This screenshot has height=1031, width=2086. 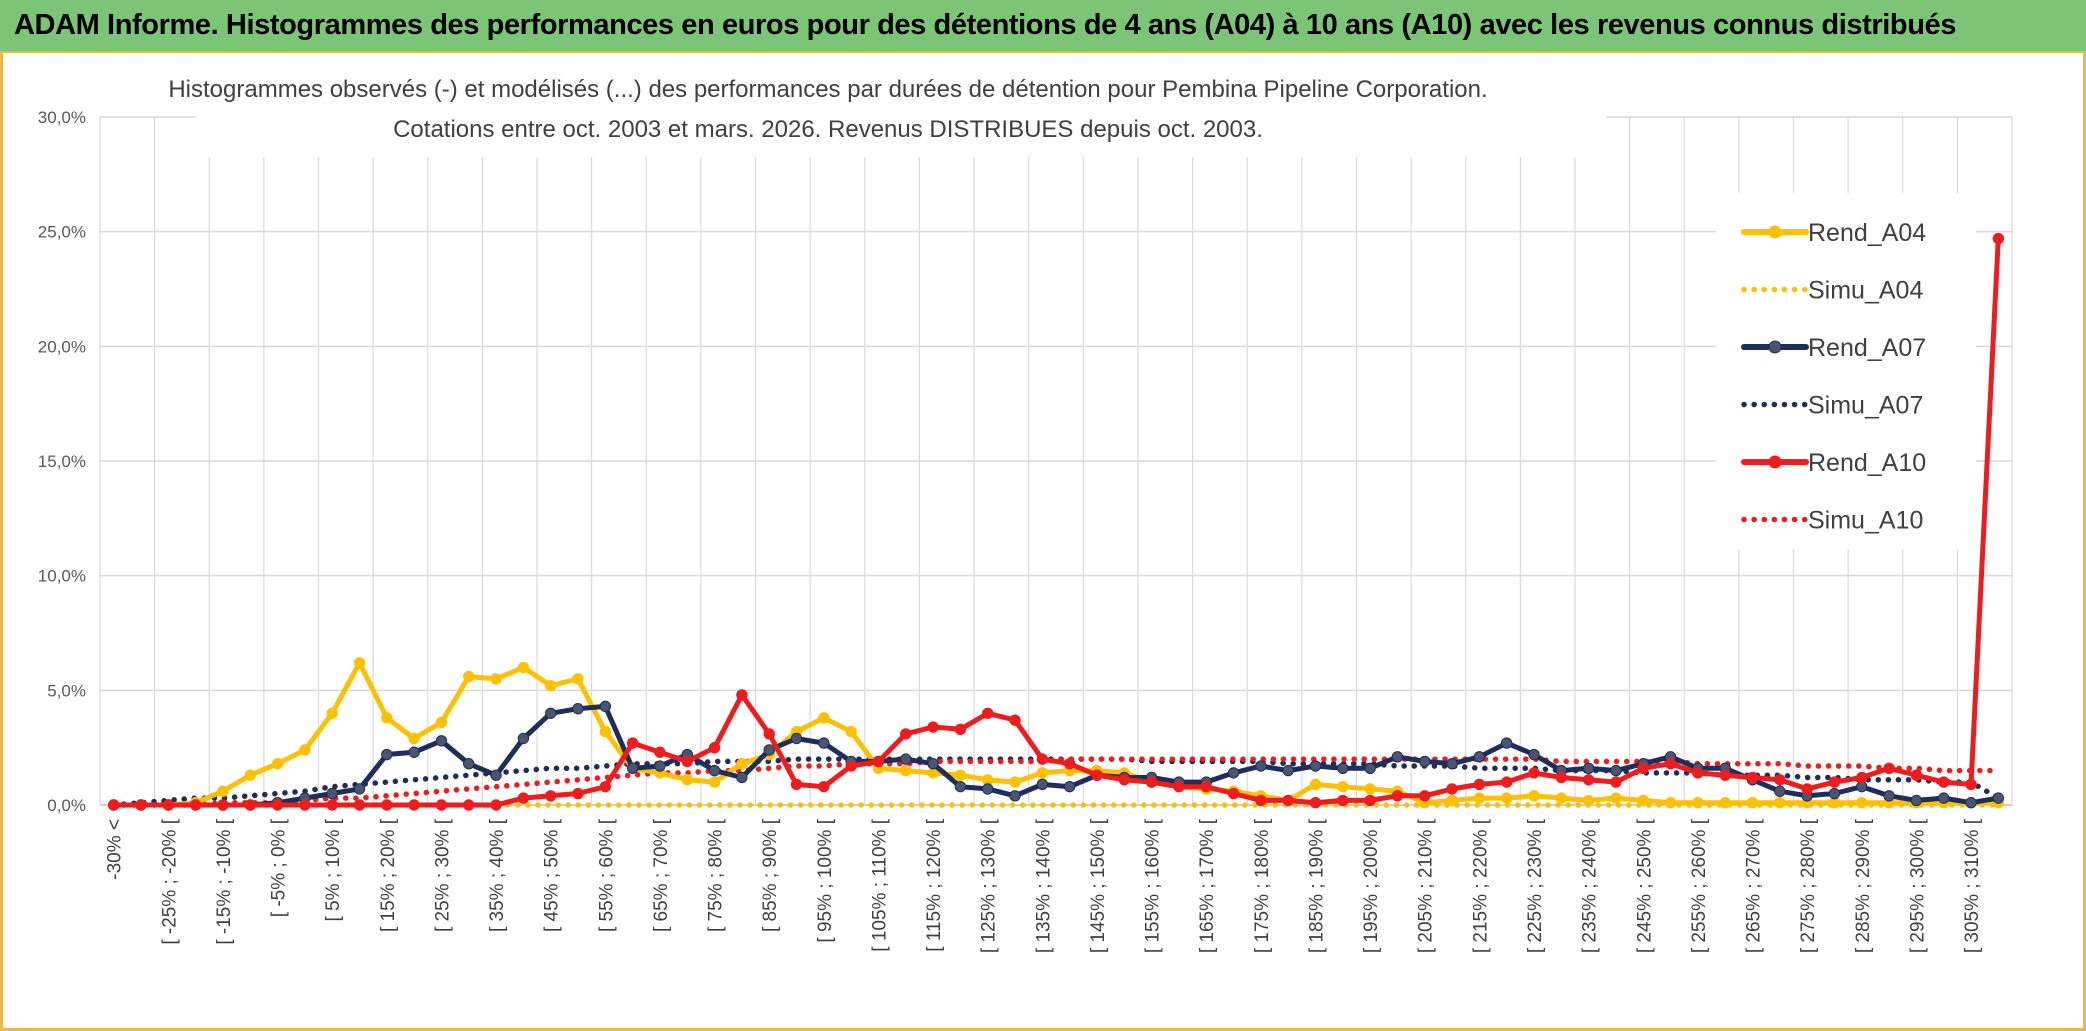 What do you see at coordinates (279, 867) in the screenshot?
I see `x-tick-label: [ -5% ; 0% [` at bounding box center [279, 867].